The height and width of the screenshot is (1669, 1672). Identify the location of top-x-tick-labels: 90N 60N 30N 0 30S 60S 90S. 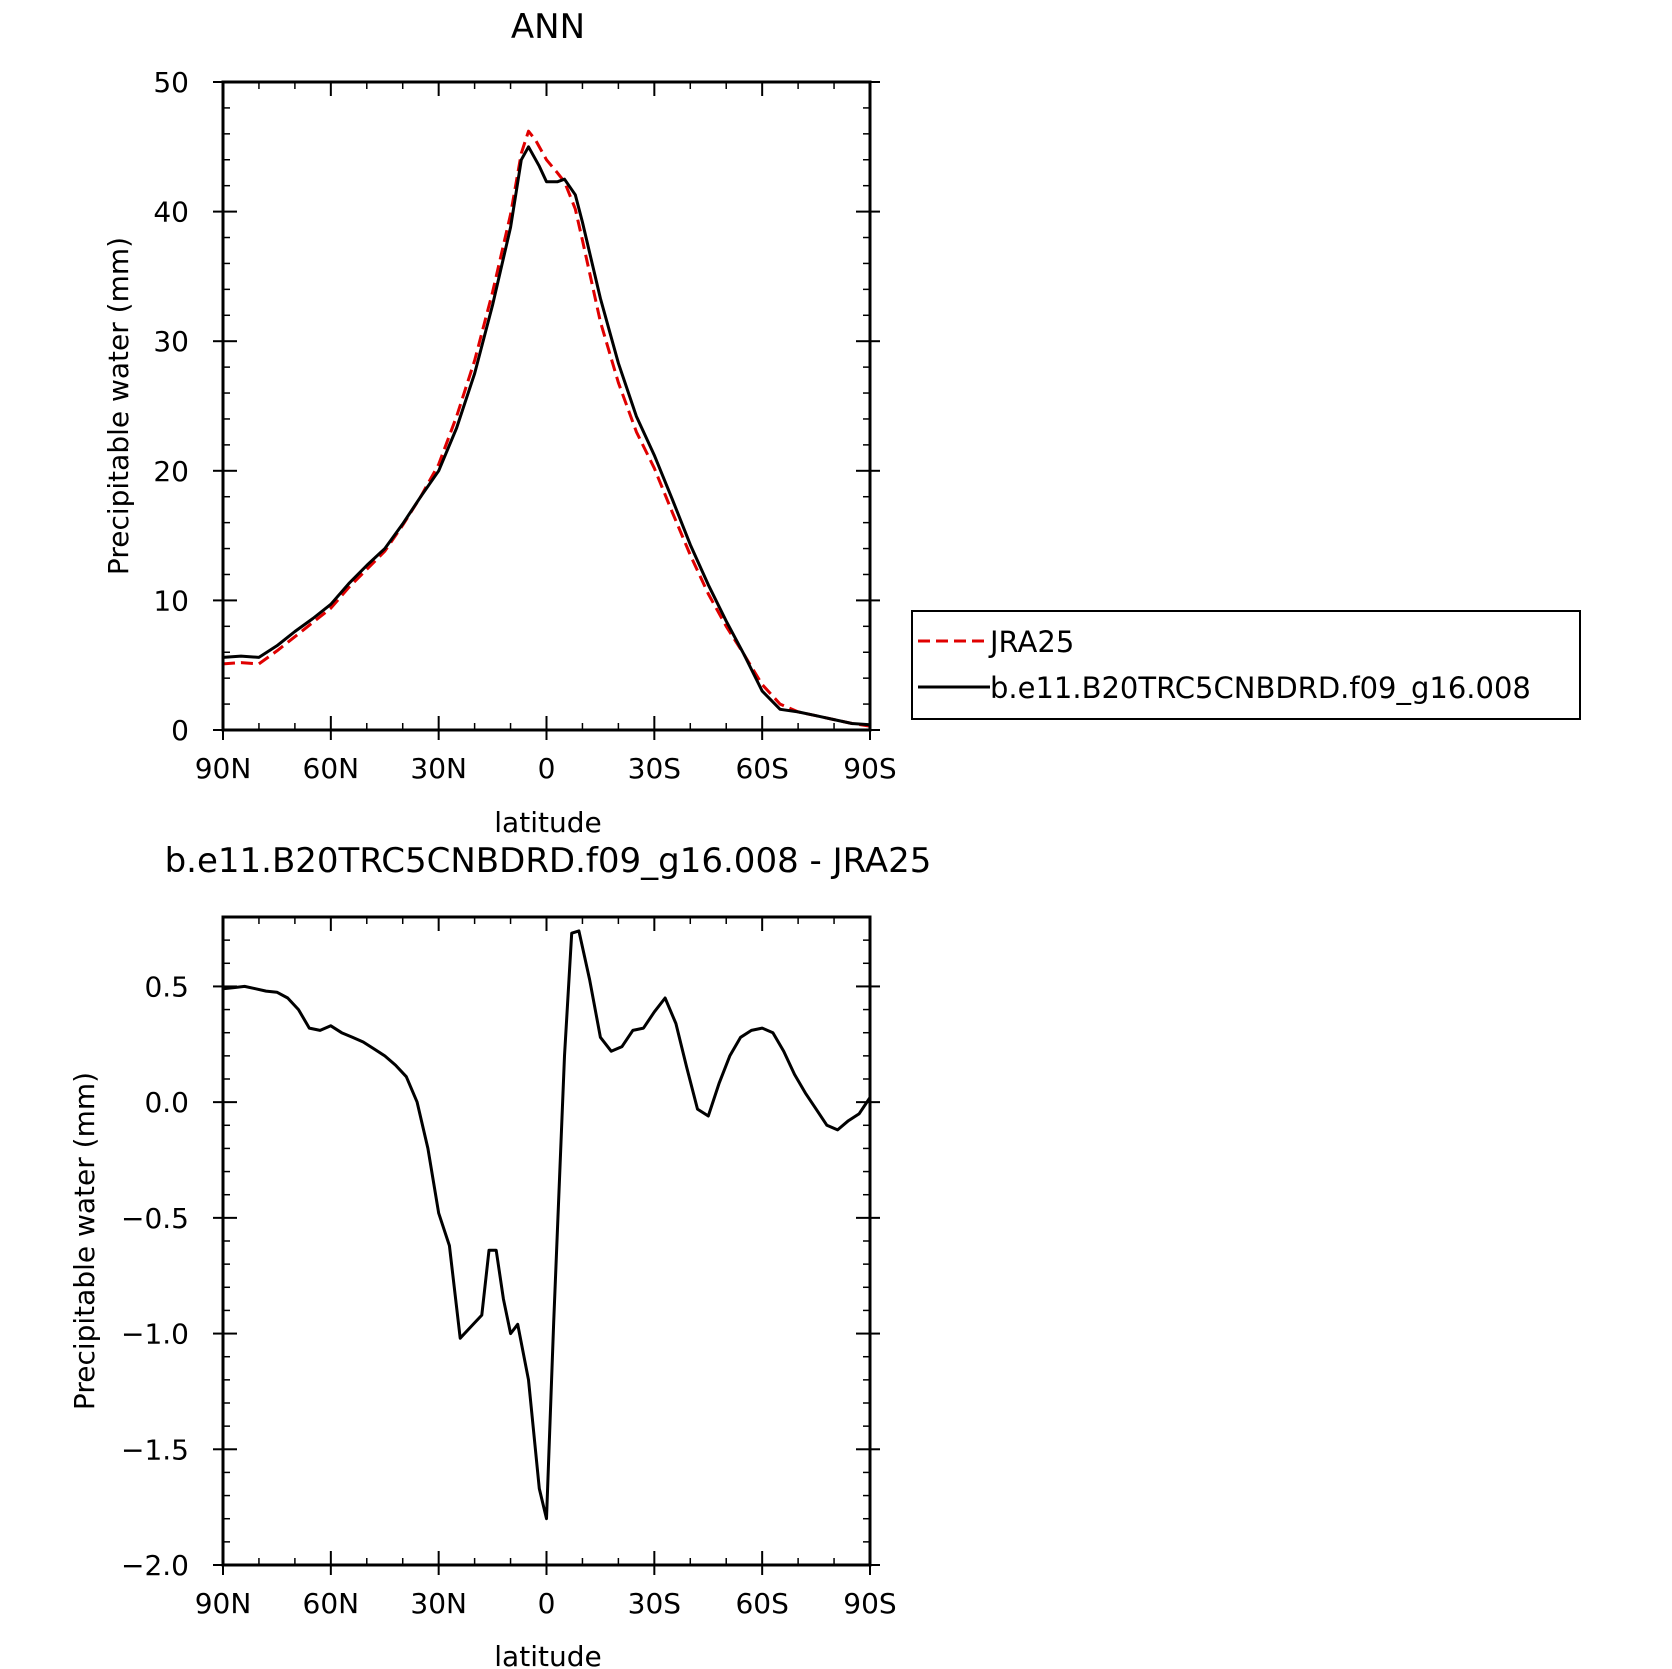
(546, 768).